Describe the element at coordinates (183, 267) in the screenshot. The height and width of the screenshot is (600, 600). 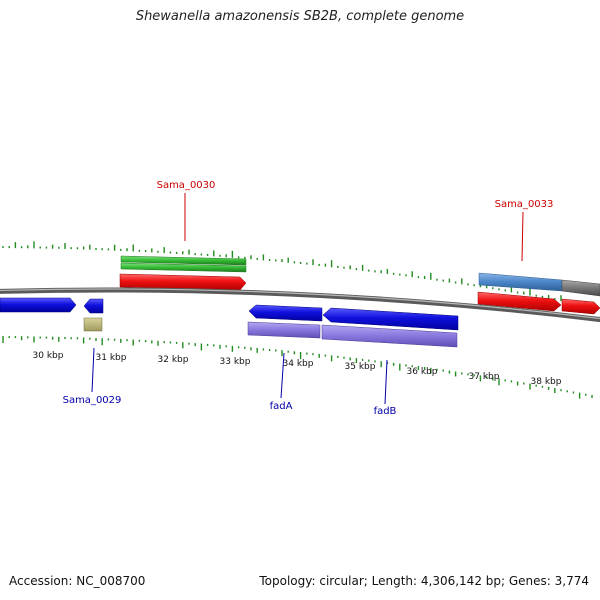
I see `rna-feature-lower` at that location.